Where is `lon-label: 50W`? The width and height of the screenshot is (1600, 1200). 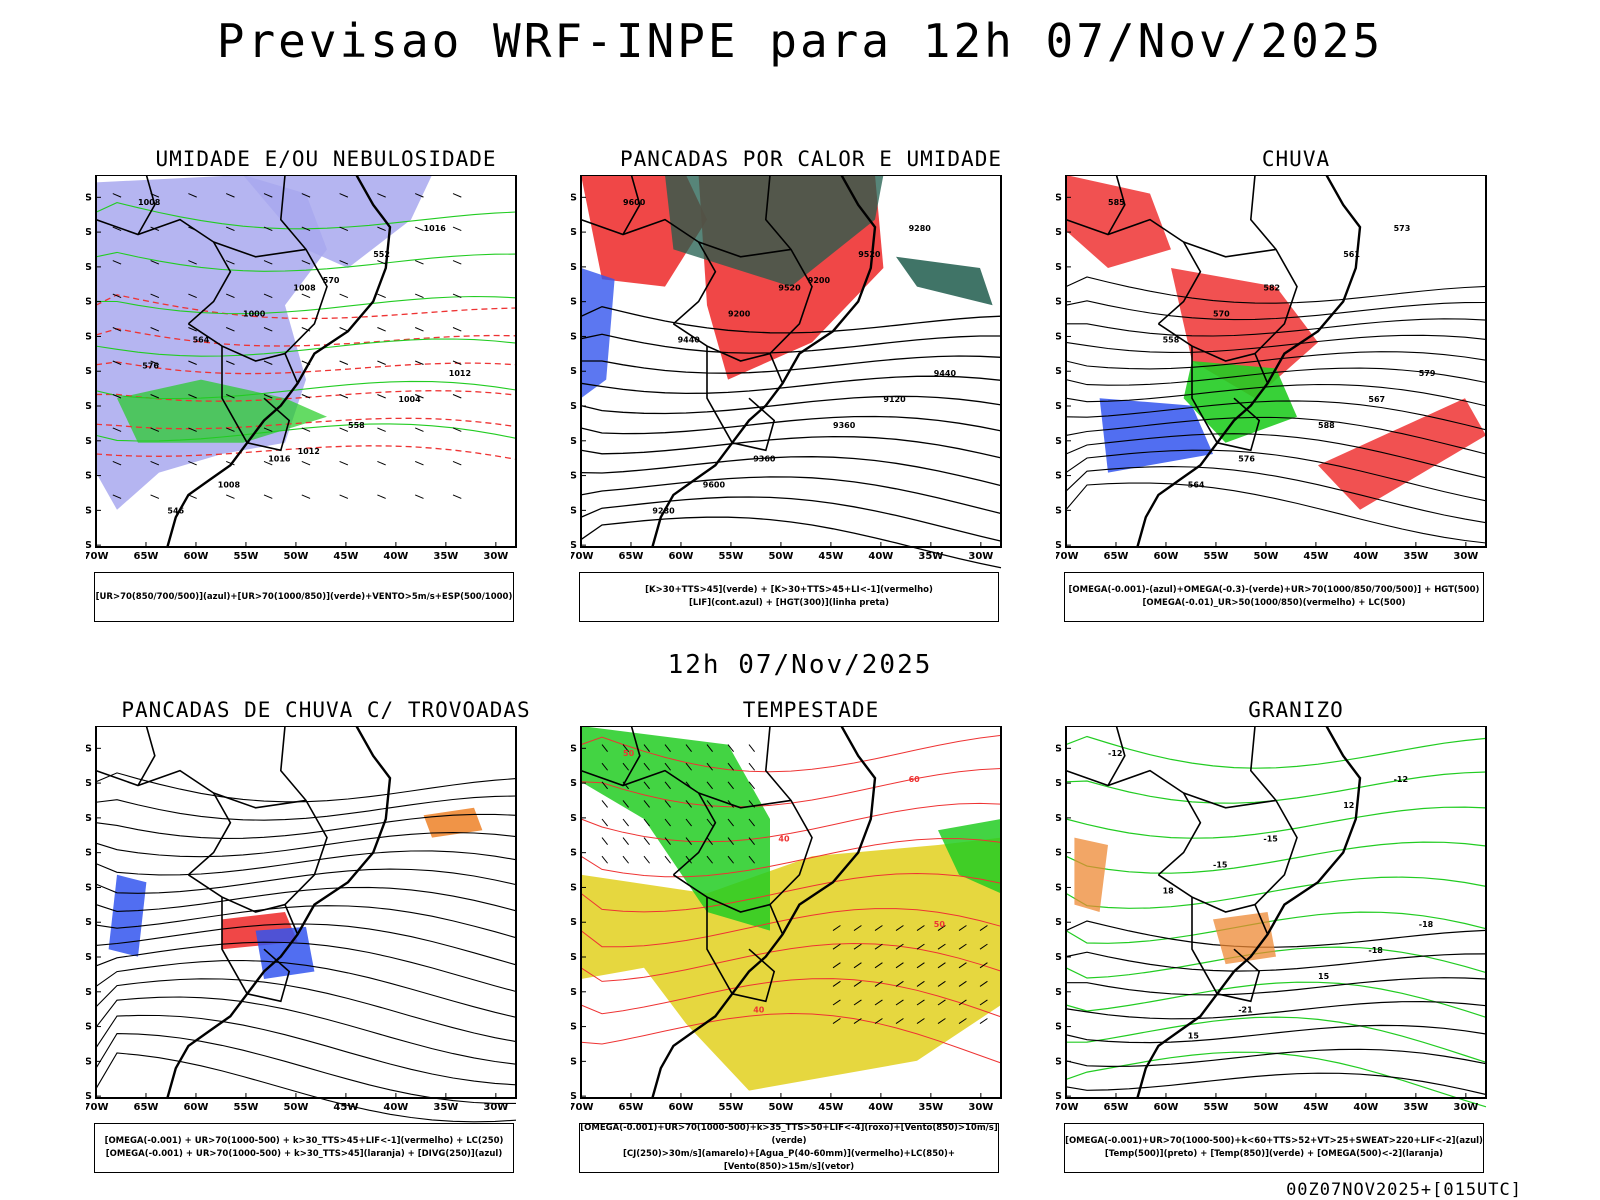
lon-label: 50W is located at coordinates (1265, 1107).